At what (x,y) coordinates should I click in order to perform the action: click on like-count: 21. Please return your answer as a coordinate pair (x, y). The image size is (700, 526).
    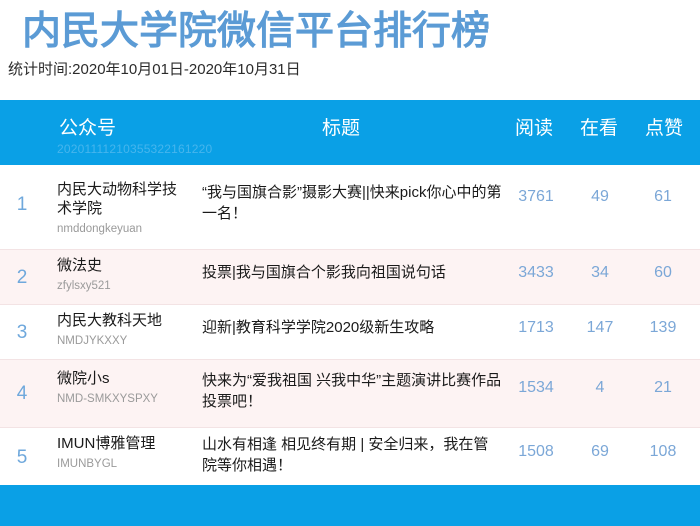
    Looking at the image, I should click on (663, 387).